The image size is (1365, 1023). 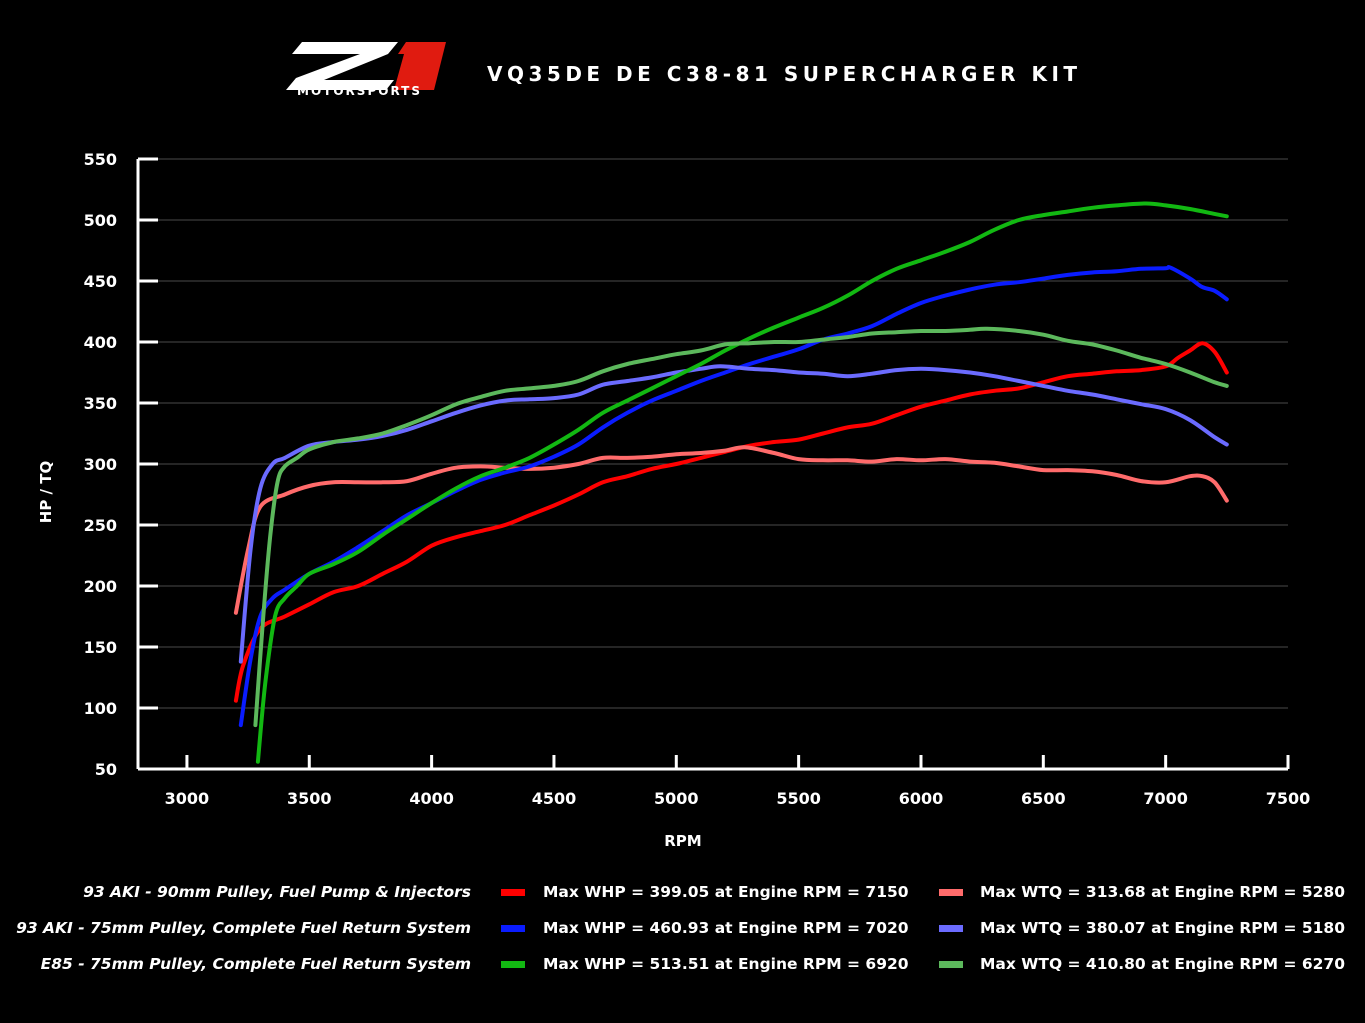 What do you see at coordinates (798, 798) in the screenshot?
I see `x-tick-label: 5500` at bounding box center [798, 798].